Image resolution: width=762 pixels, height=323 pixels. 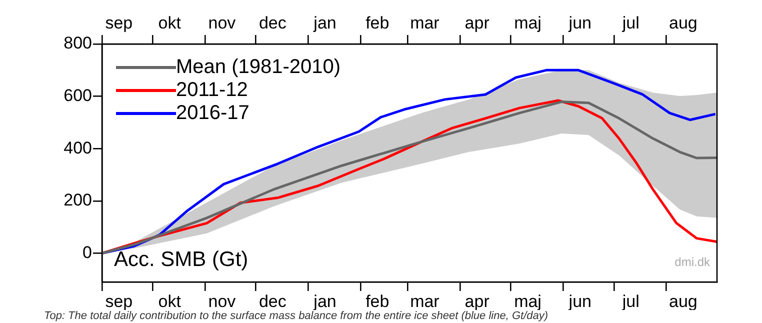 What do you see at coordinates (212, 90) in the screenshot?
I see `legend-label: 2011-12` at bounding box center [212, 90].